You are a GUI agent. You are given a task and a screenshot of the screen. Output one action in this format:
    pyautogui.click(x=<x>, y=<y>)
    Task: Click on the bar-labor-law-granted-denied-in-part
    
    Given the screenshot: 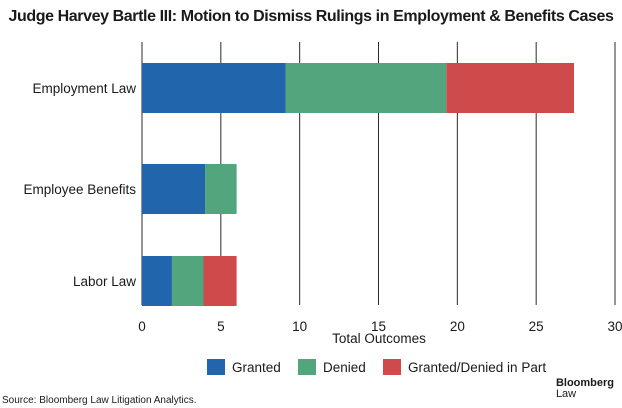 What is the action you would take?
    pyautogui.click(x=220, y=281)
    